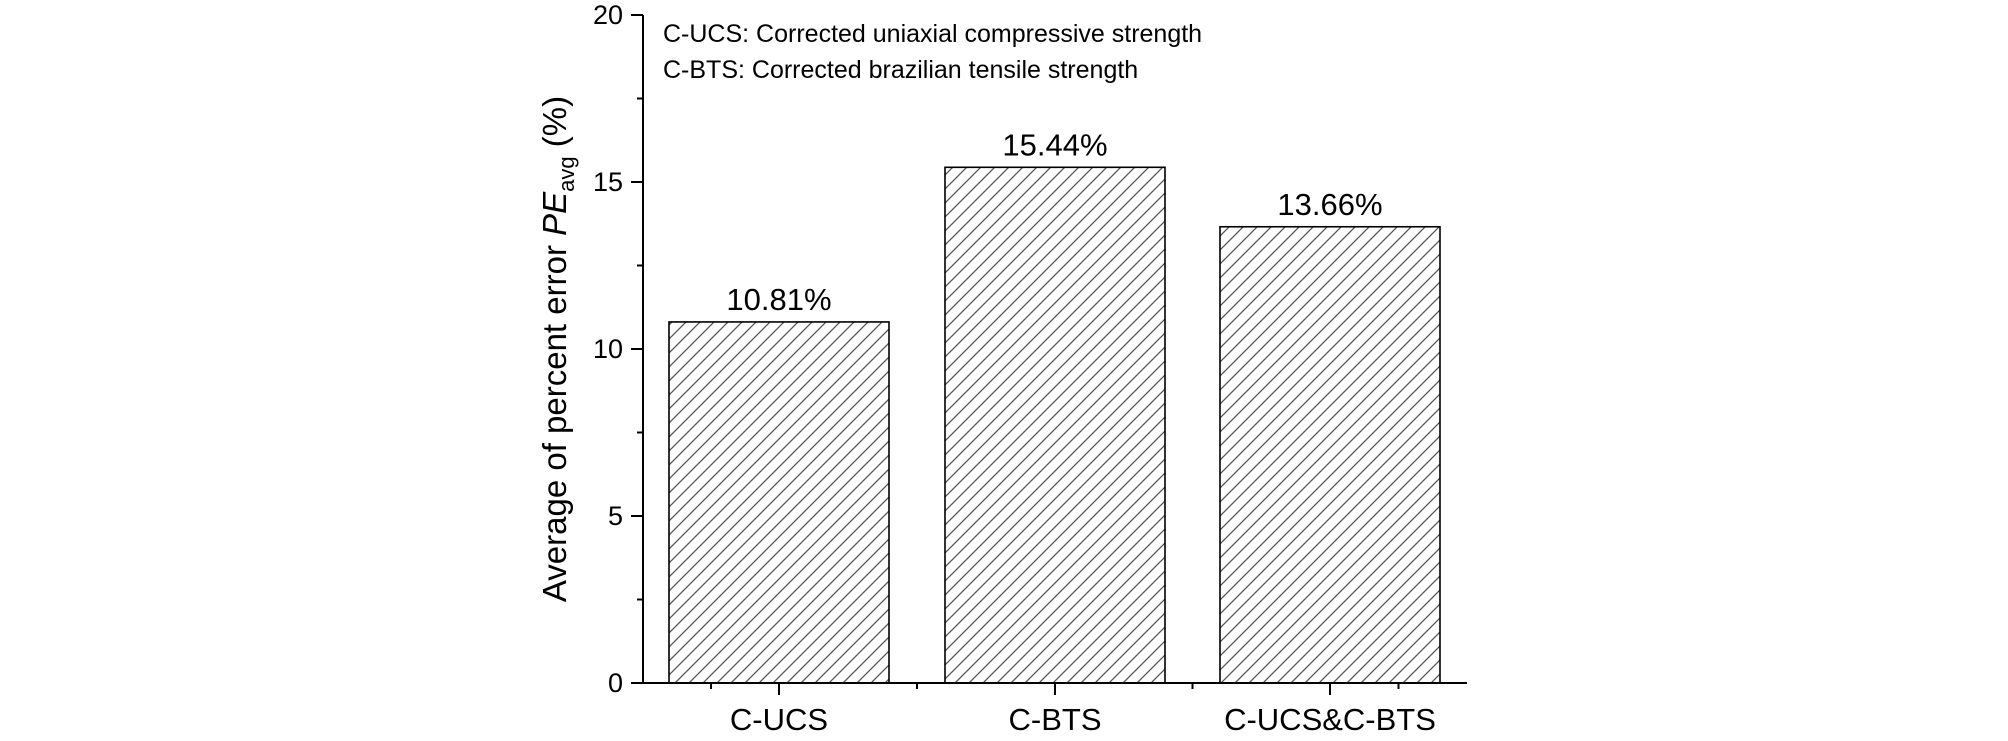 The width and height of the screenshot is (2008, 741). I want to click on y-axis-label-subscript: avg, so click(566, 173).